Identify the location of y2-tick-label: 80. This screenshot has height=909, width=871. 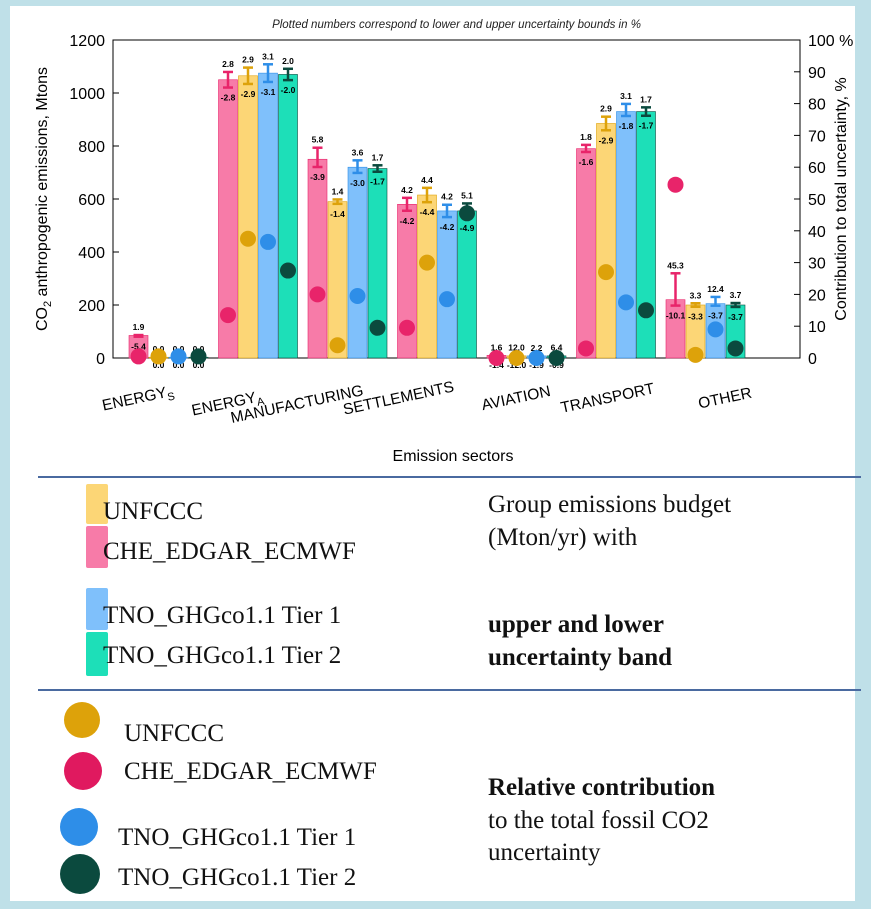
(817, 105).